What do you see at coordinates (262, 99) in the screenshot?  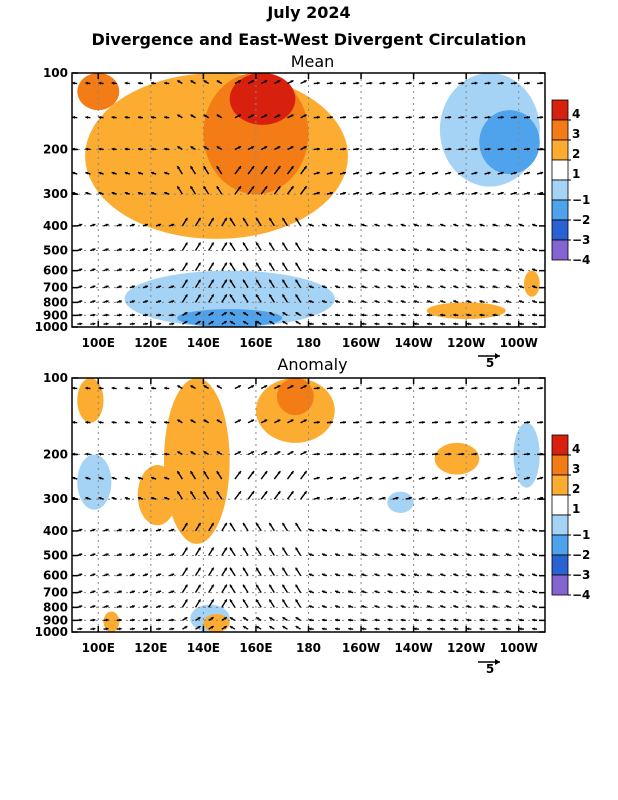 I see `divergence-region` at bounding box center [262, 99].